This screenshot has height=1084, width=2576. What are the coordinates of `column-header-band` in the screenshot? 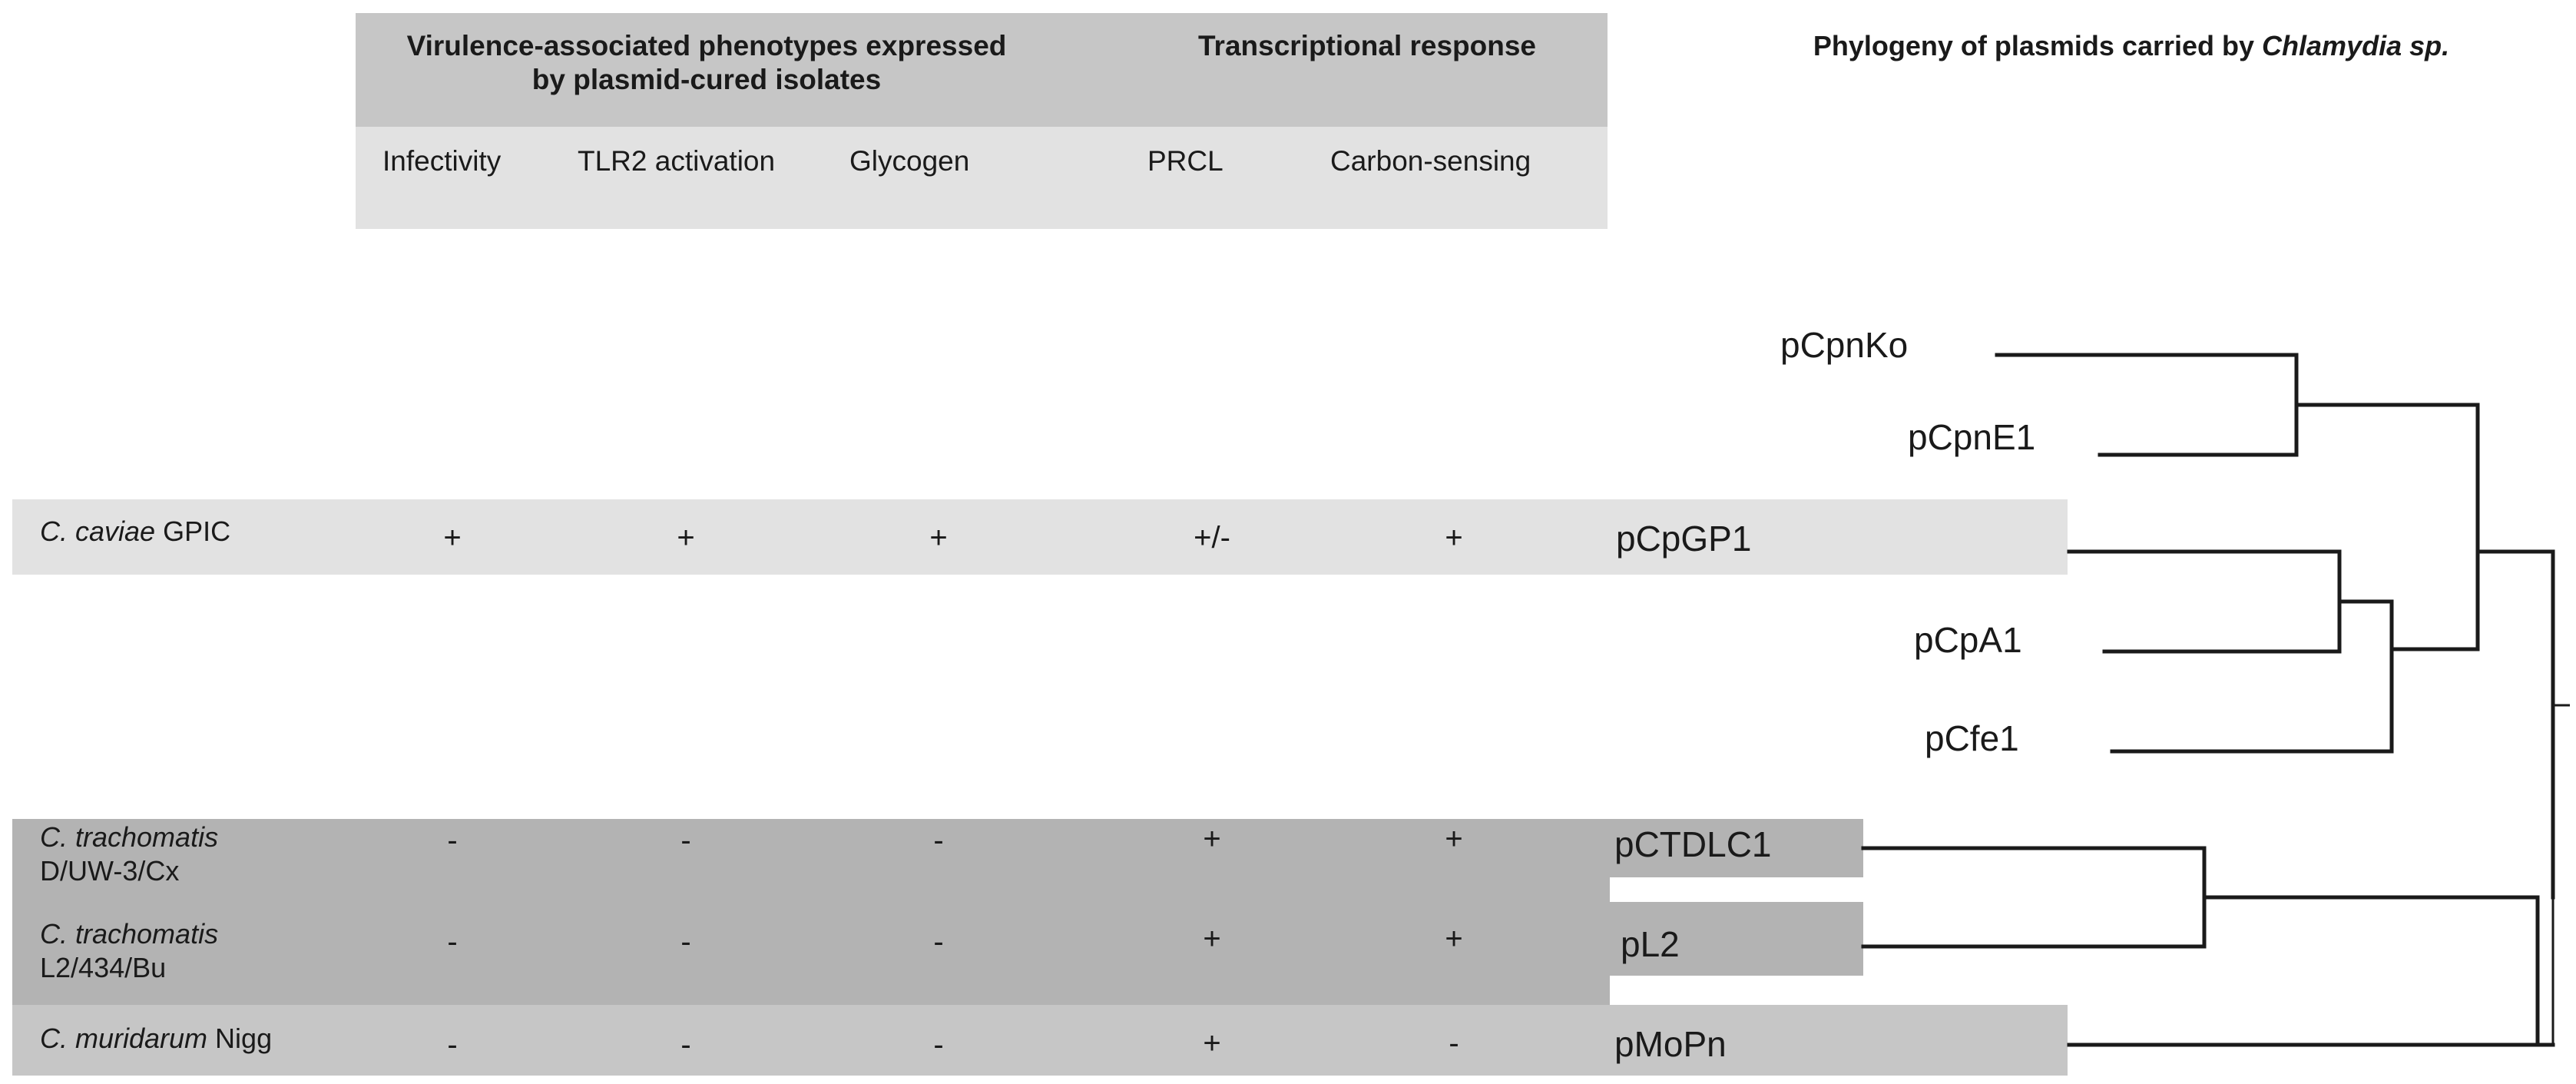 It's located at (982, 178).